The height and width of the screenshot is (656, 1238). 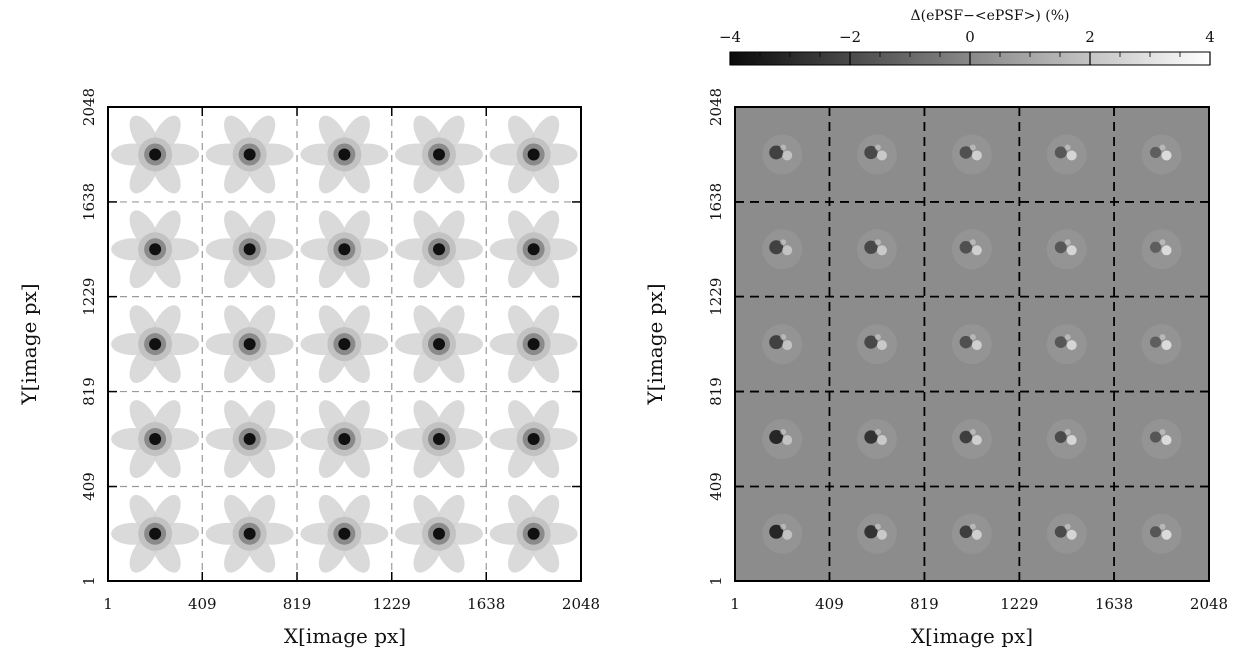 I want to click on colorbar-tick-labels: −4 −2 0 2 4, so click(x=967, y=37).